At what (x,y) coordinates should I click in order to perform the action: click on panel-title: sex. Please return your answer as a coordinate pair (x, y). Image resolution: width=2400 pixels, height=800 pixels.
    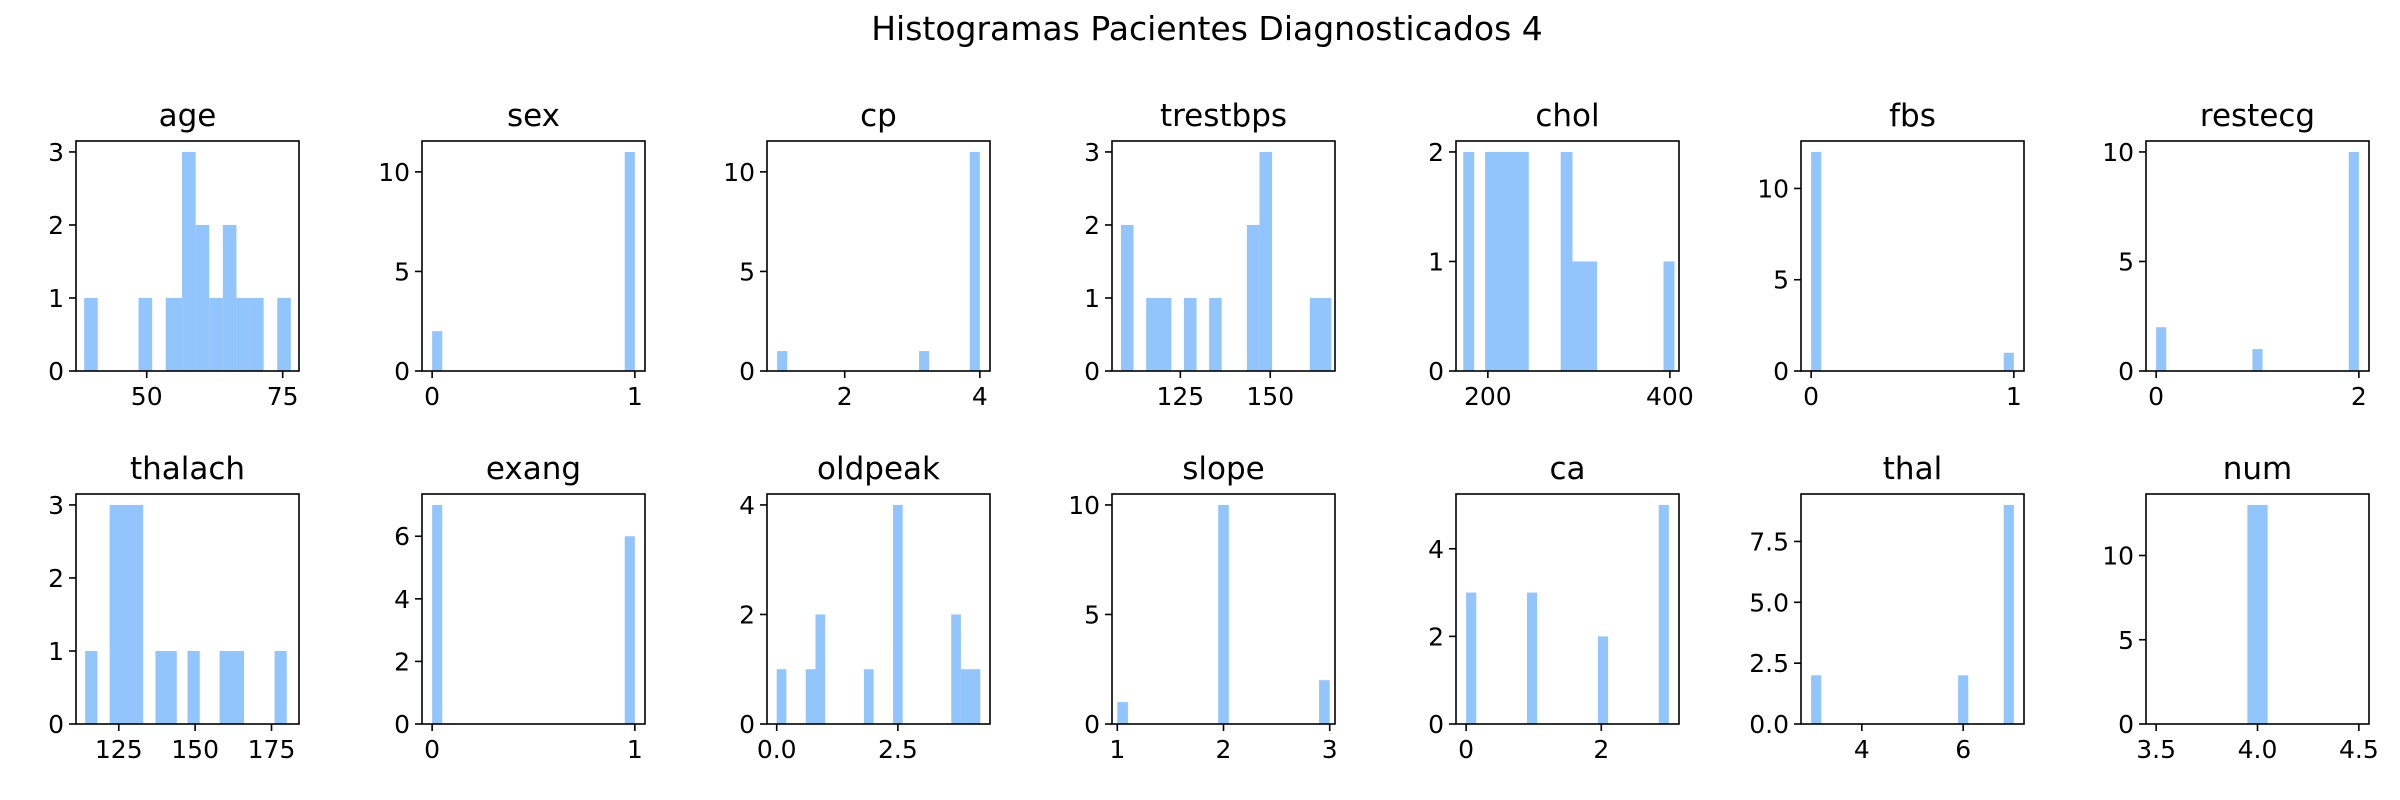
    Looking at the image, I should click on (533, 116).